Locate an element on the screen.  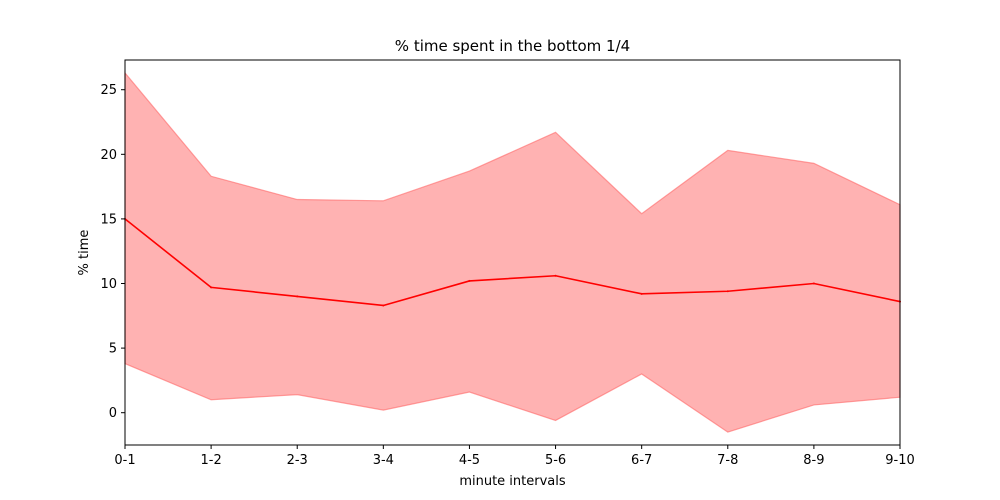
y-tick-label: 25 is located at coordinates (108, 90).